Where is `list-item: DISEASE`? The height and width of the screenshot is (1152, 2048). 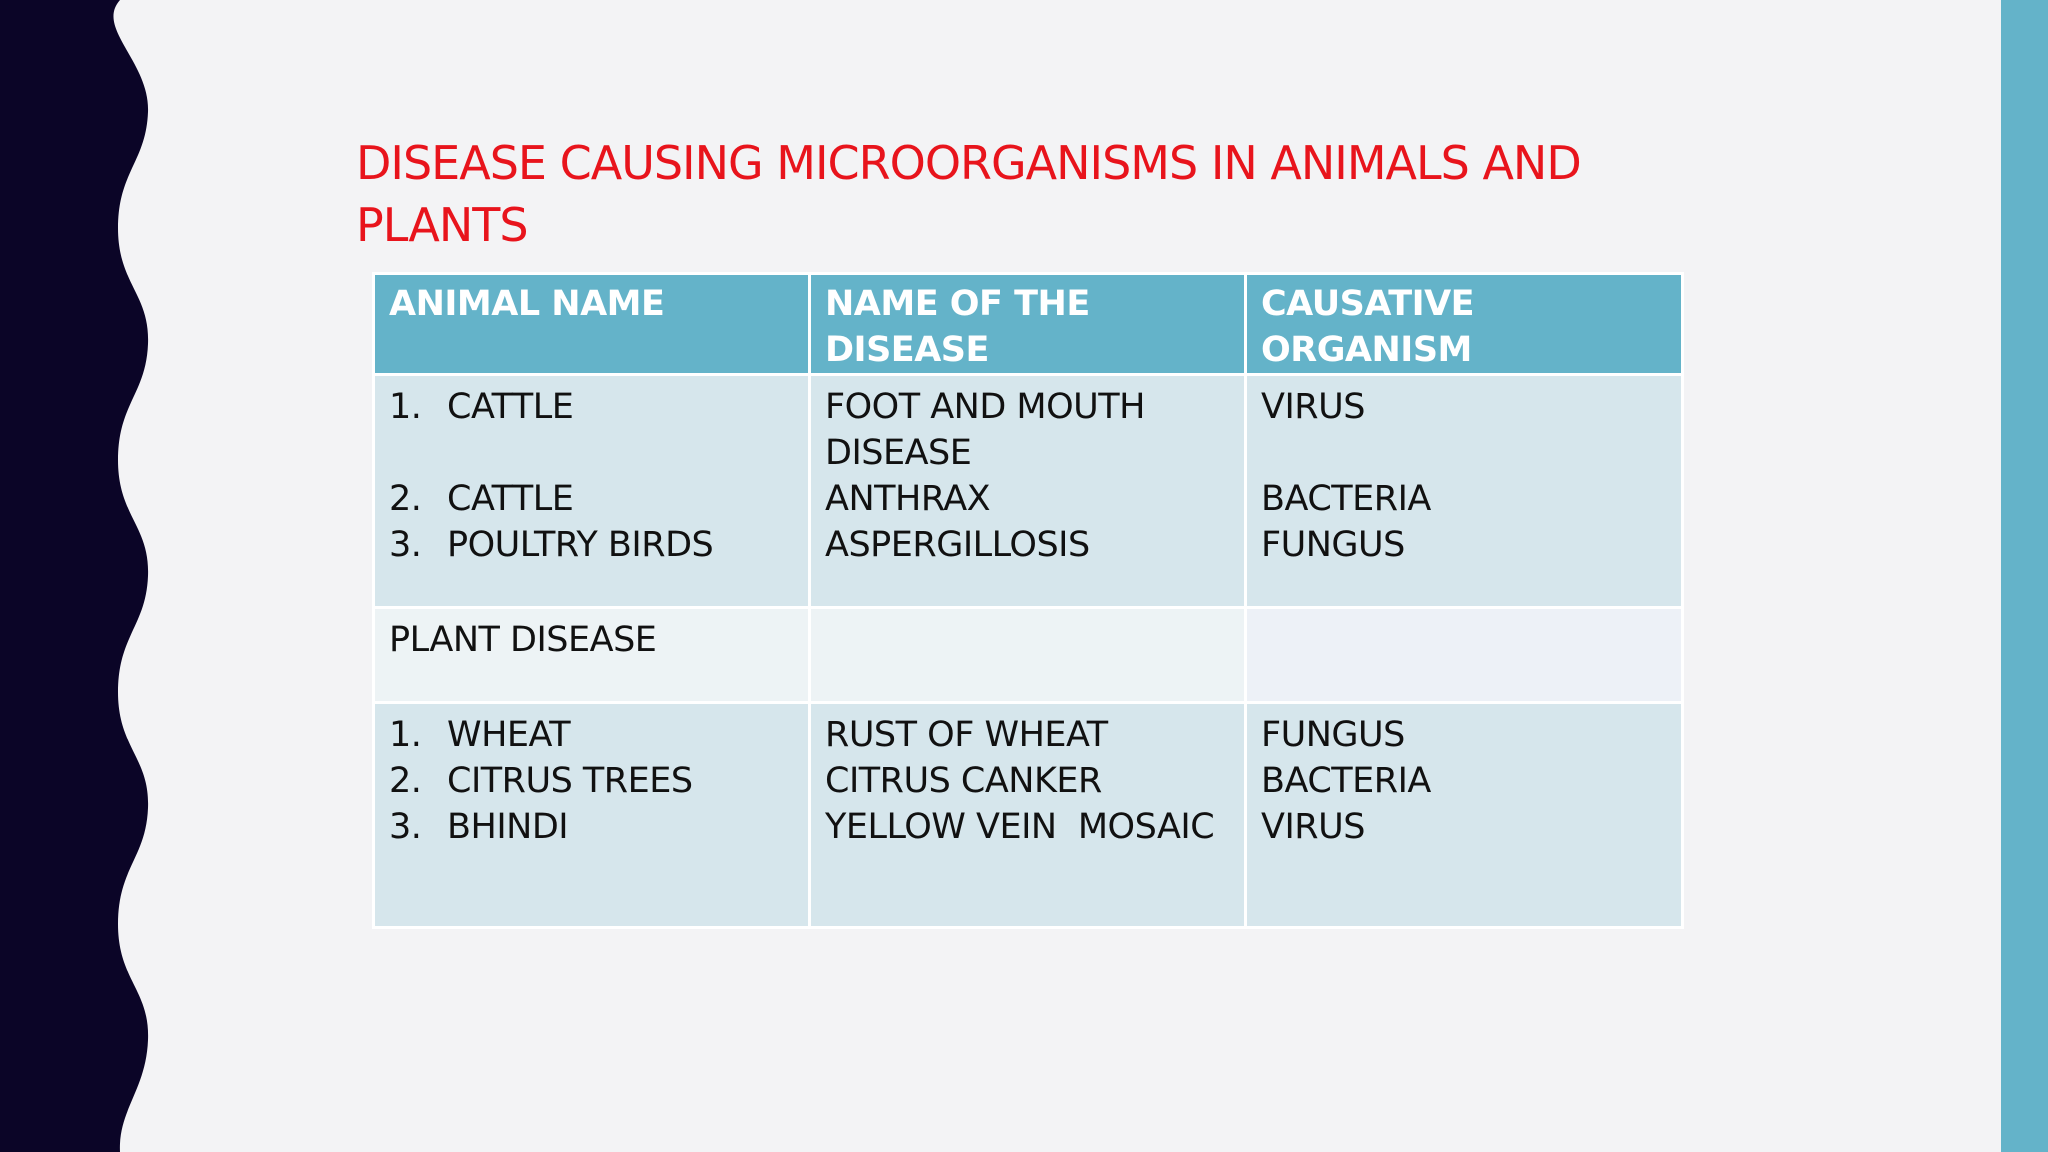
list-item: DISEASE is located at coordinates (898, 453).